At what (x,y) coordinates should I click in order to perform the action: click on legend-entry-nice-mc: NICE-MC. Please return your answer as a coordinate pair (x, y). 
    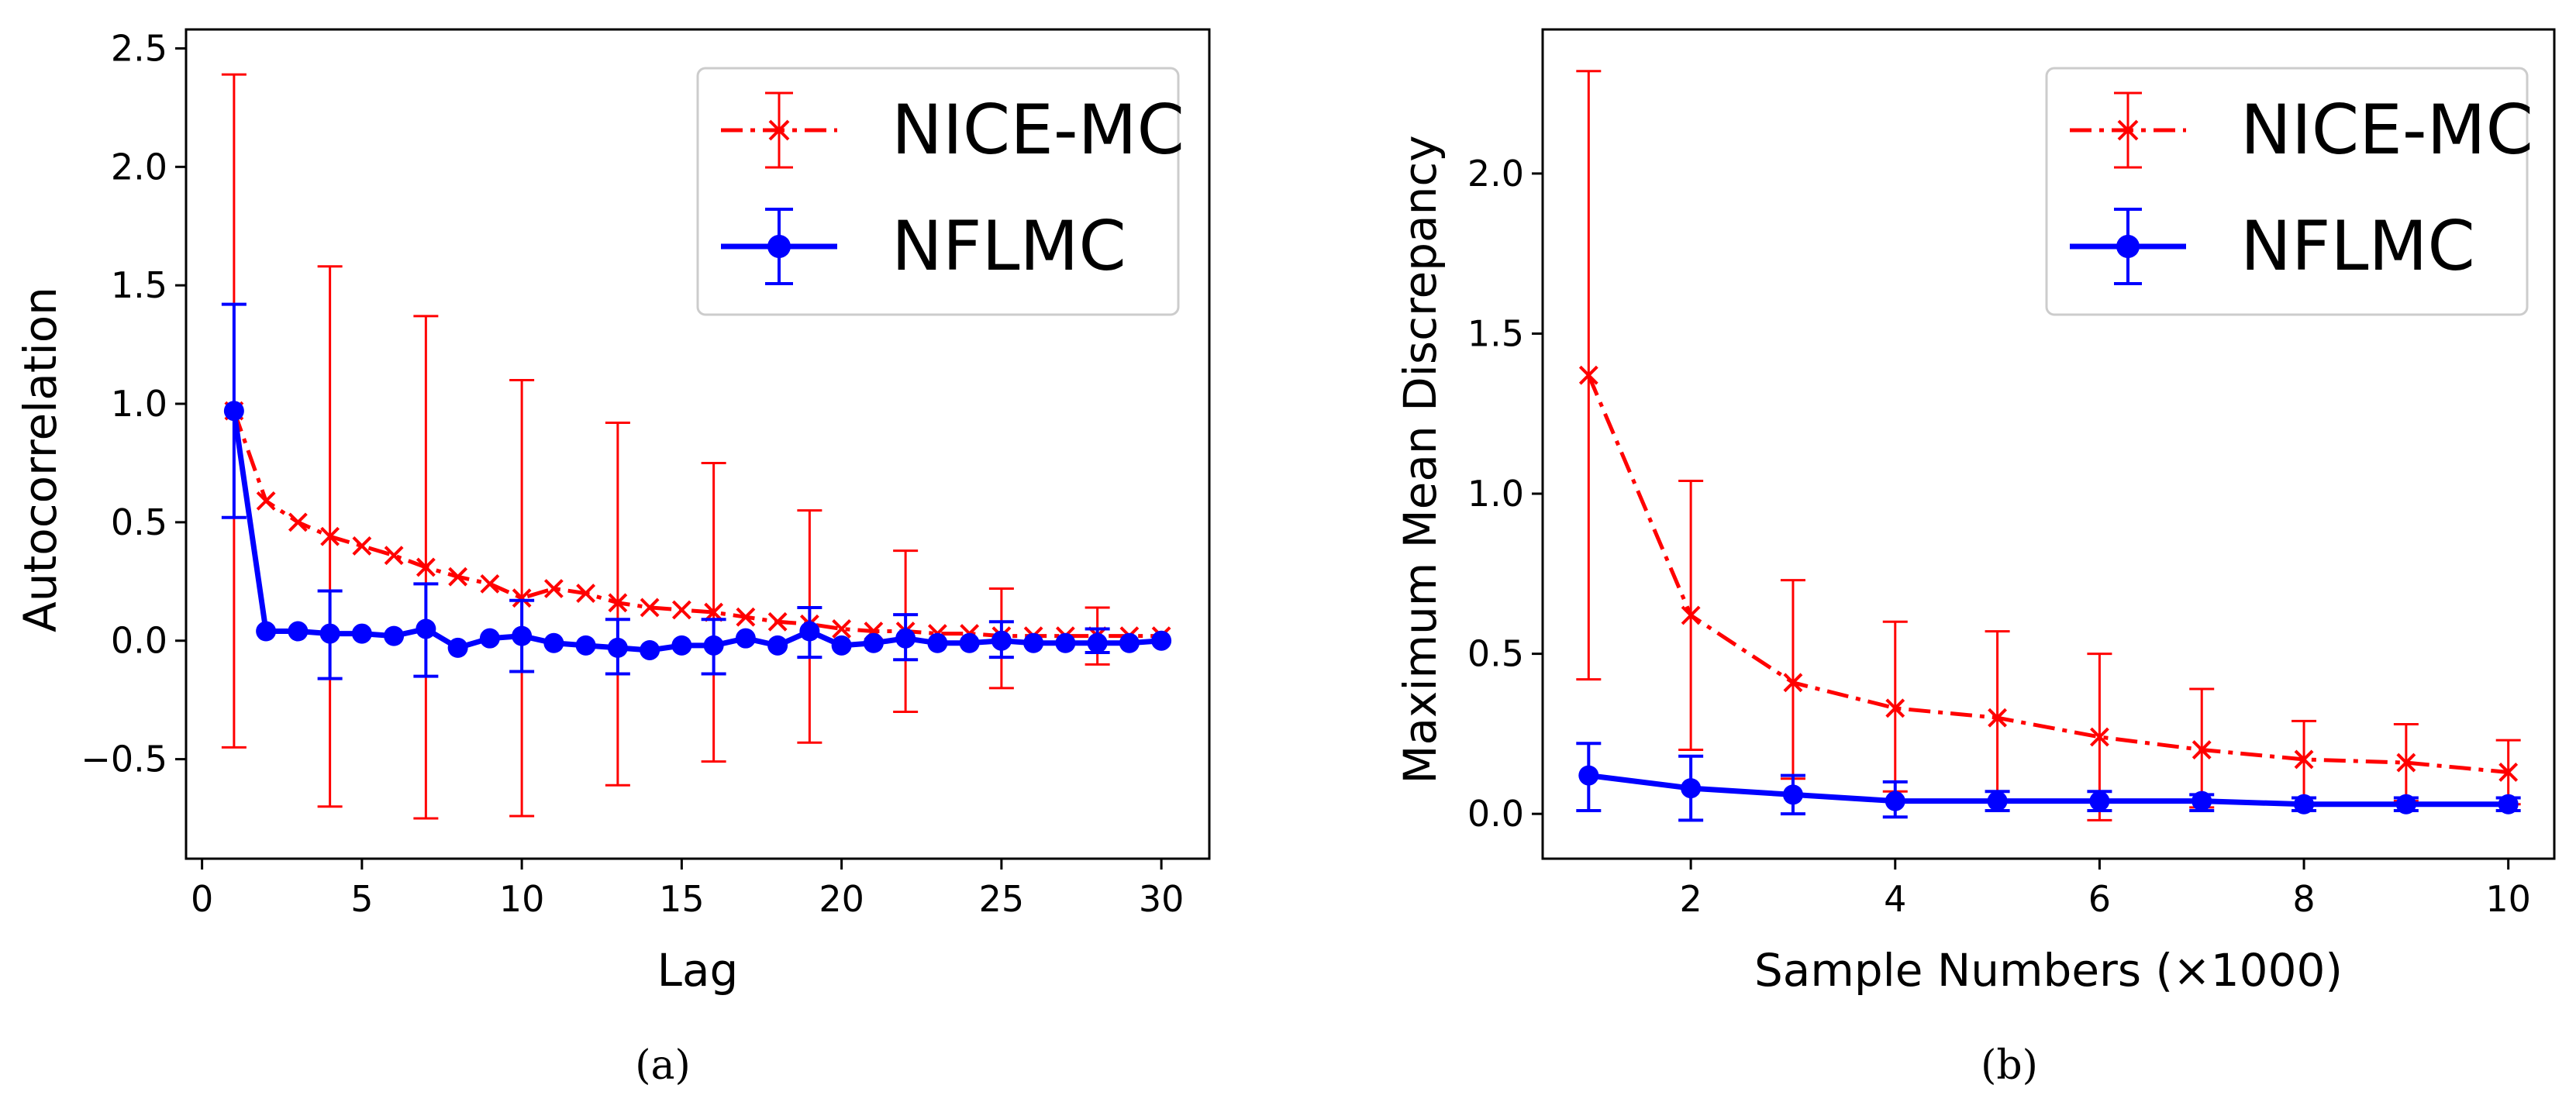
    Looking at the image, I should click on (2301, 130).